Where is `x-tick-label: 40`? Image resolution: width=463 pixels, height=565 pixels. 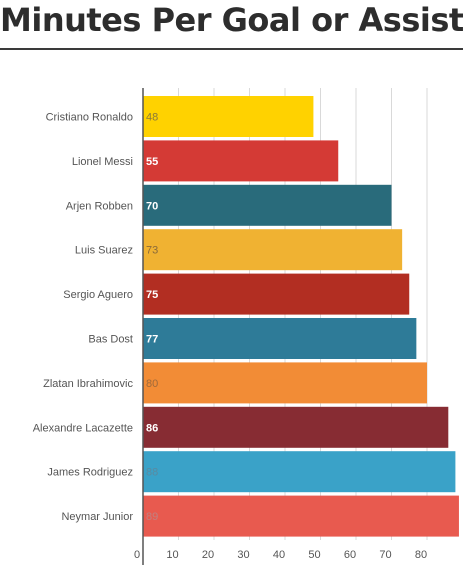
x-tick-label: 40 is located at coordinates (279, 555).